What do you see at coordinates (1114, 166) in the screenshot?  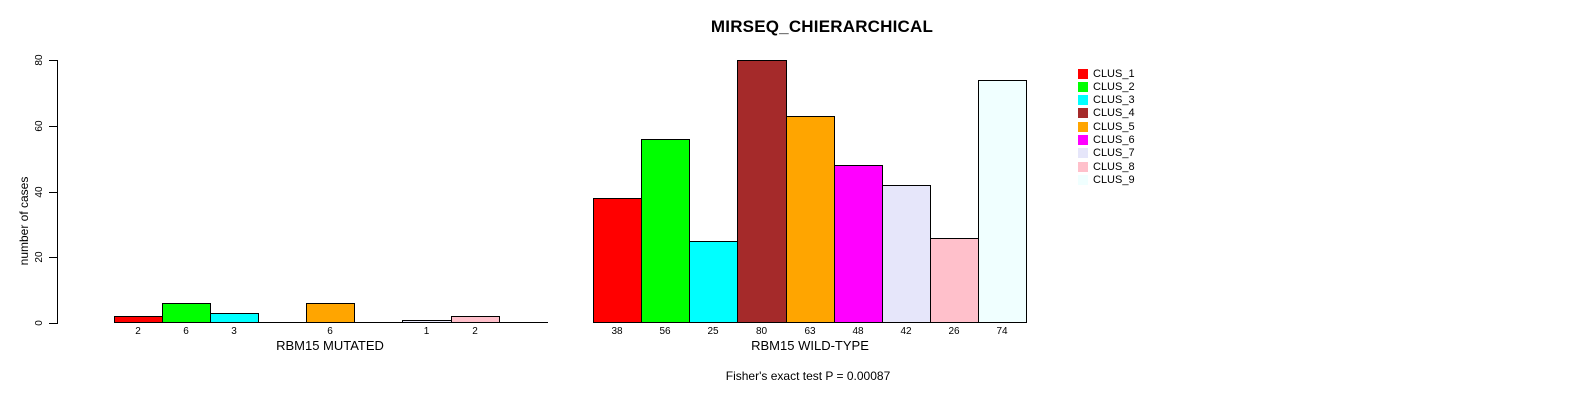 I see `legend-label: CLUS_8` at bounding box center [1114, 166].